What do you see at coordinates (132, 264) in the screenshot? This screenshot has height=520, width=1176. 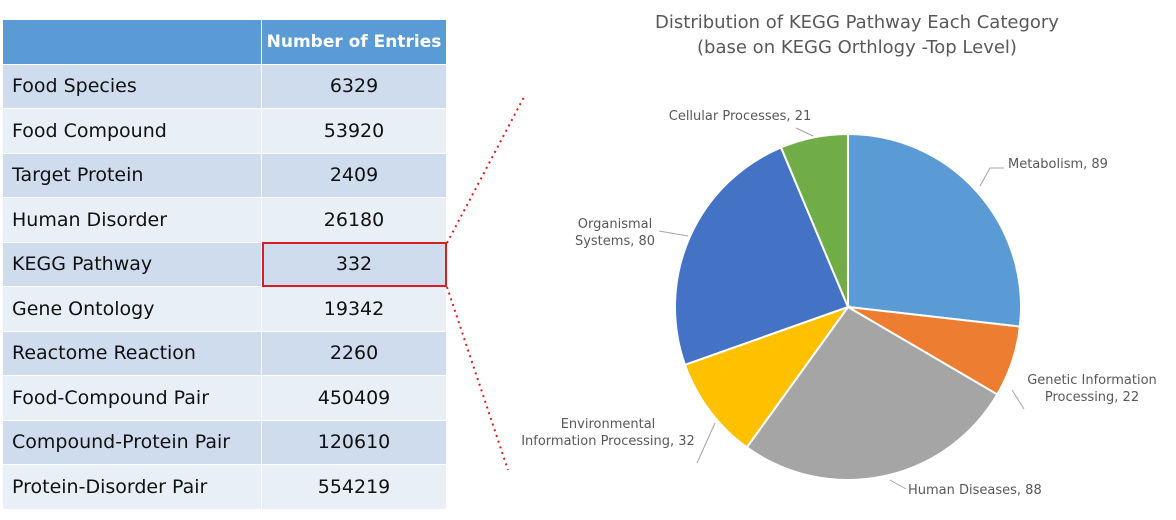 I see `row-name: KEGG Pathway` at bounding box center [132, 264].